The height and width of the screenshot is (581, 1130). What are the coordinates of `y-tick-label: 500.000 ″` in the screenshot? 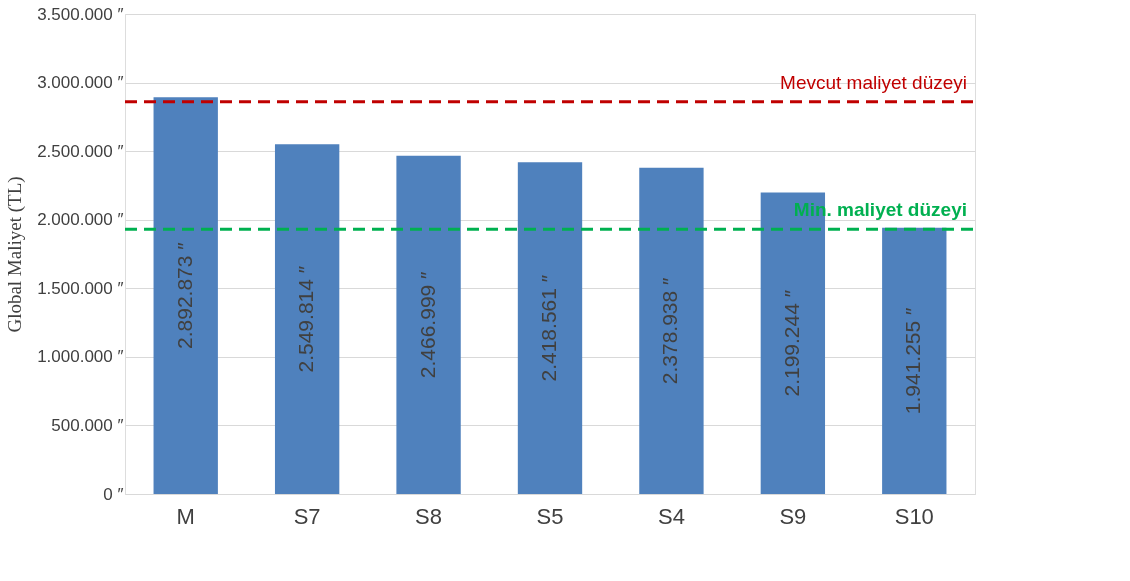 It's located at (87, 425).